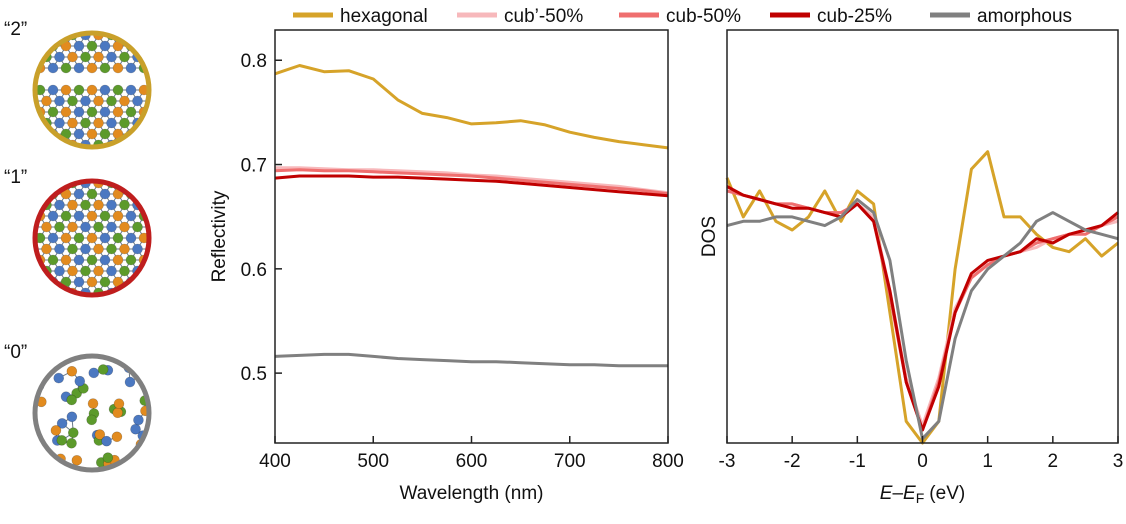 This screenshot has width=1126, height=524. Describe the element at coordinates (703, 16) in the screenshot. I see `legend-label: cub-50%` at that location.